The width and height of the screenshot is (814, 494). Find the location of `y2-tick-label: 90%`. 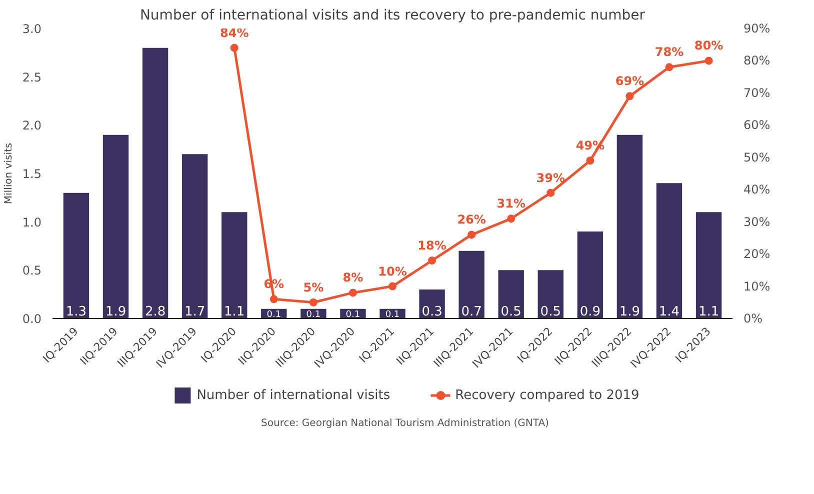

y2-tick-label: 90% is located at coordinates (757, 29).